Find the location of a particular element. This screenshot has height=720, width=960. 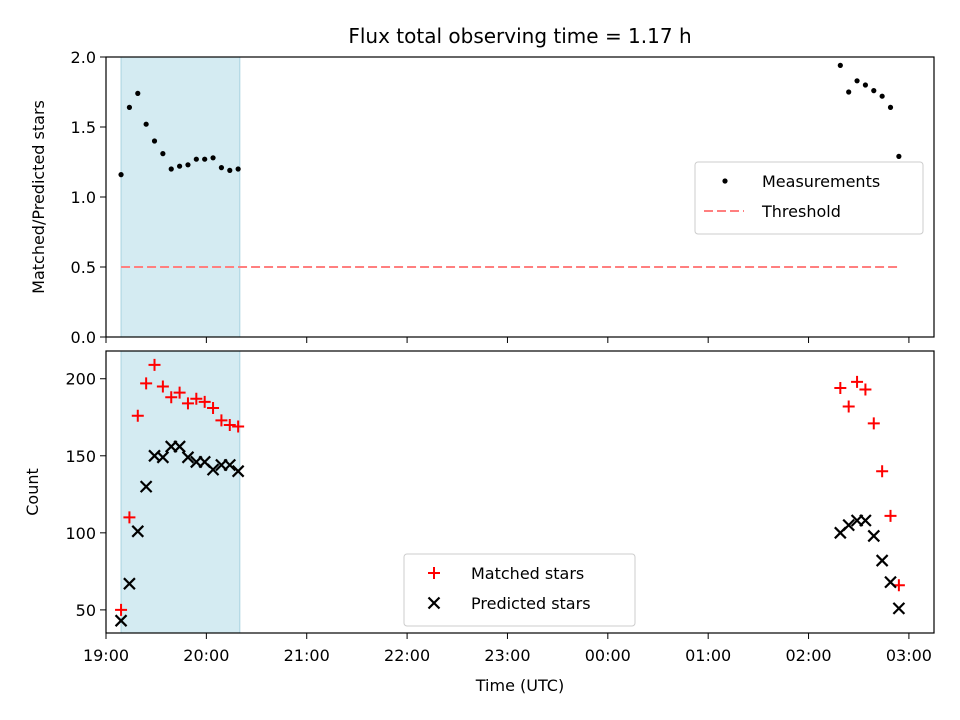

y-tick-label: 1.0 is located at coordinates (83, 197).